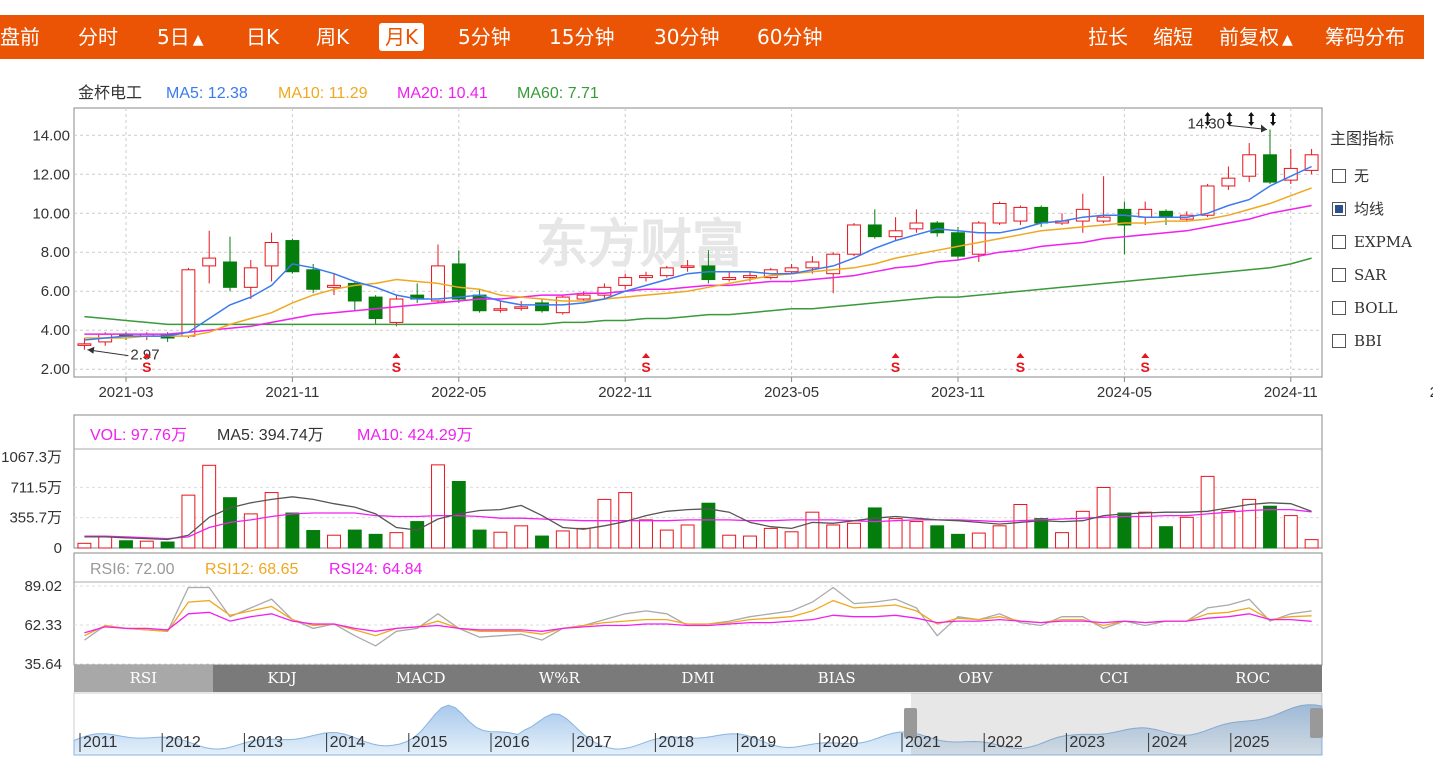 The image size is (1433, 782). Describe the element at coordinates (1380, 208) in the screenshot. I see `indicator-option-均线: 均线` at that location.